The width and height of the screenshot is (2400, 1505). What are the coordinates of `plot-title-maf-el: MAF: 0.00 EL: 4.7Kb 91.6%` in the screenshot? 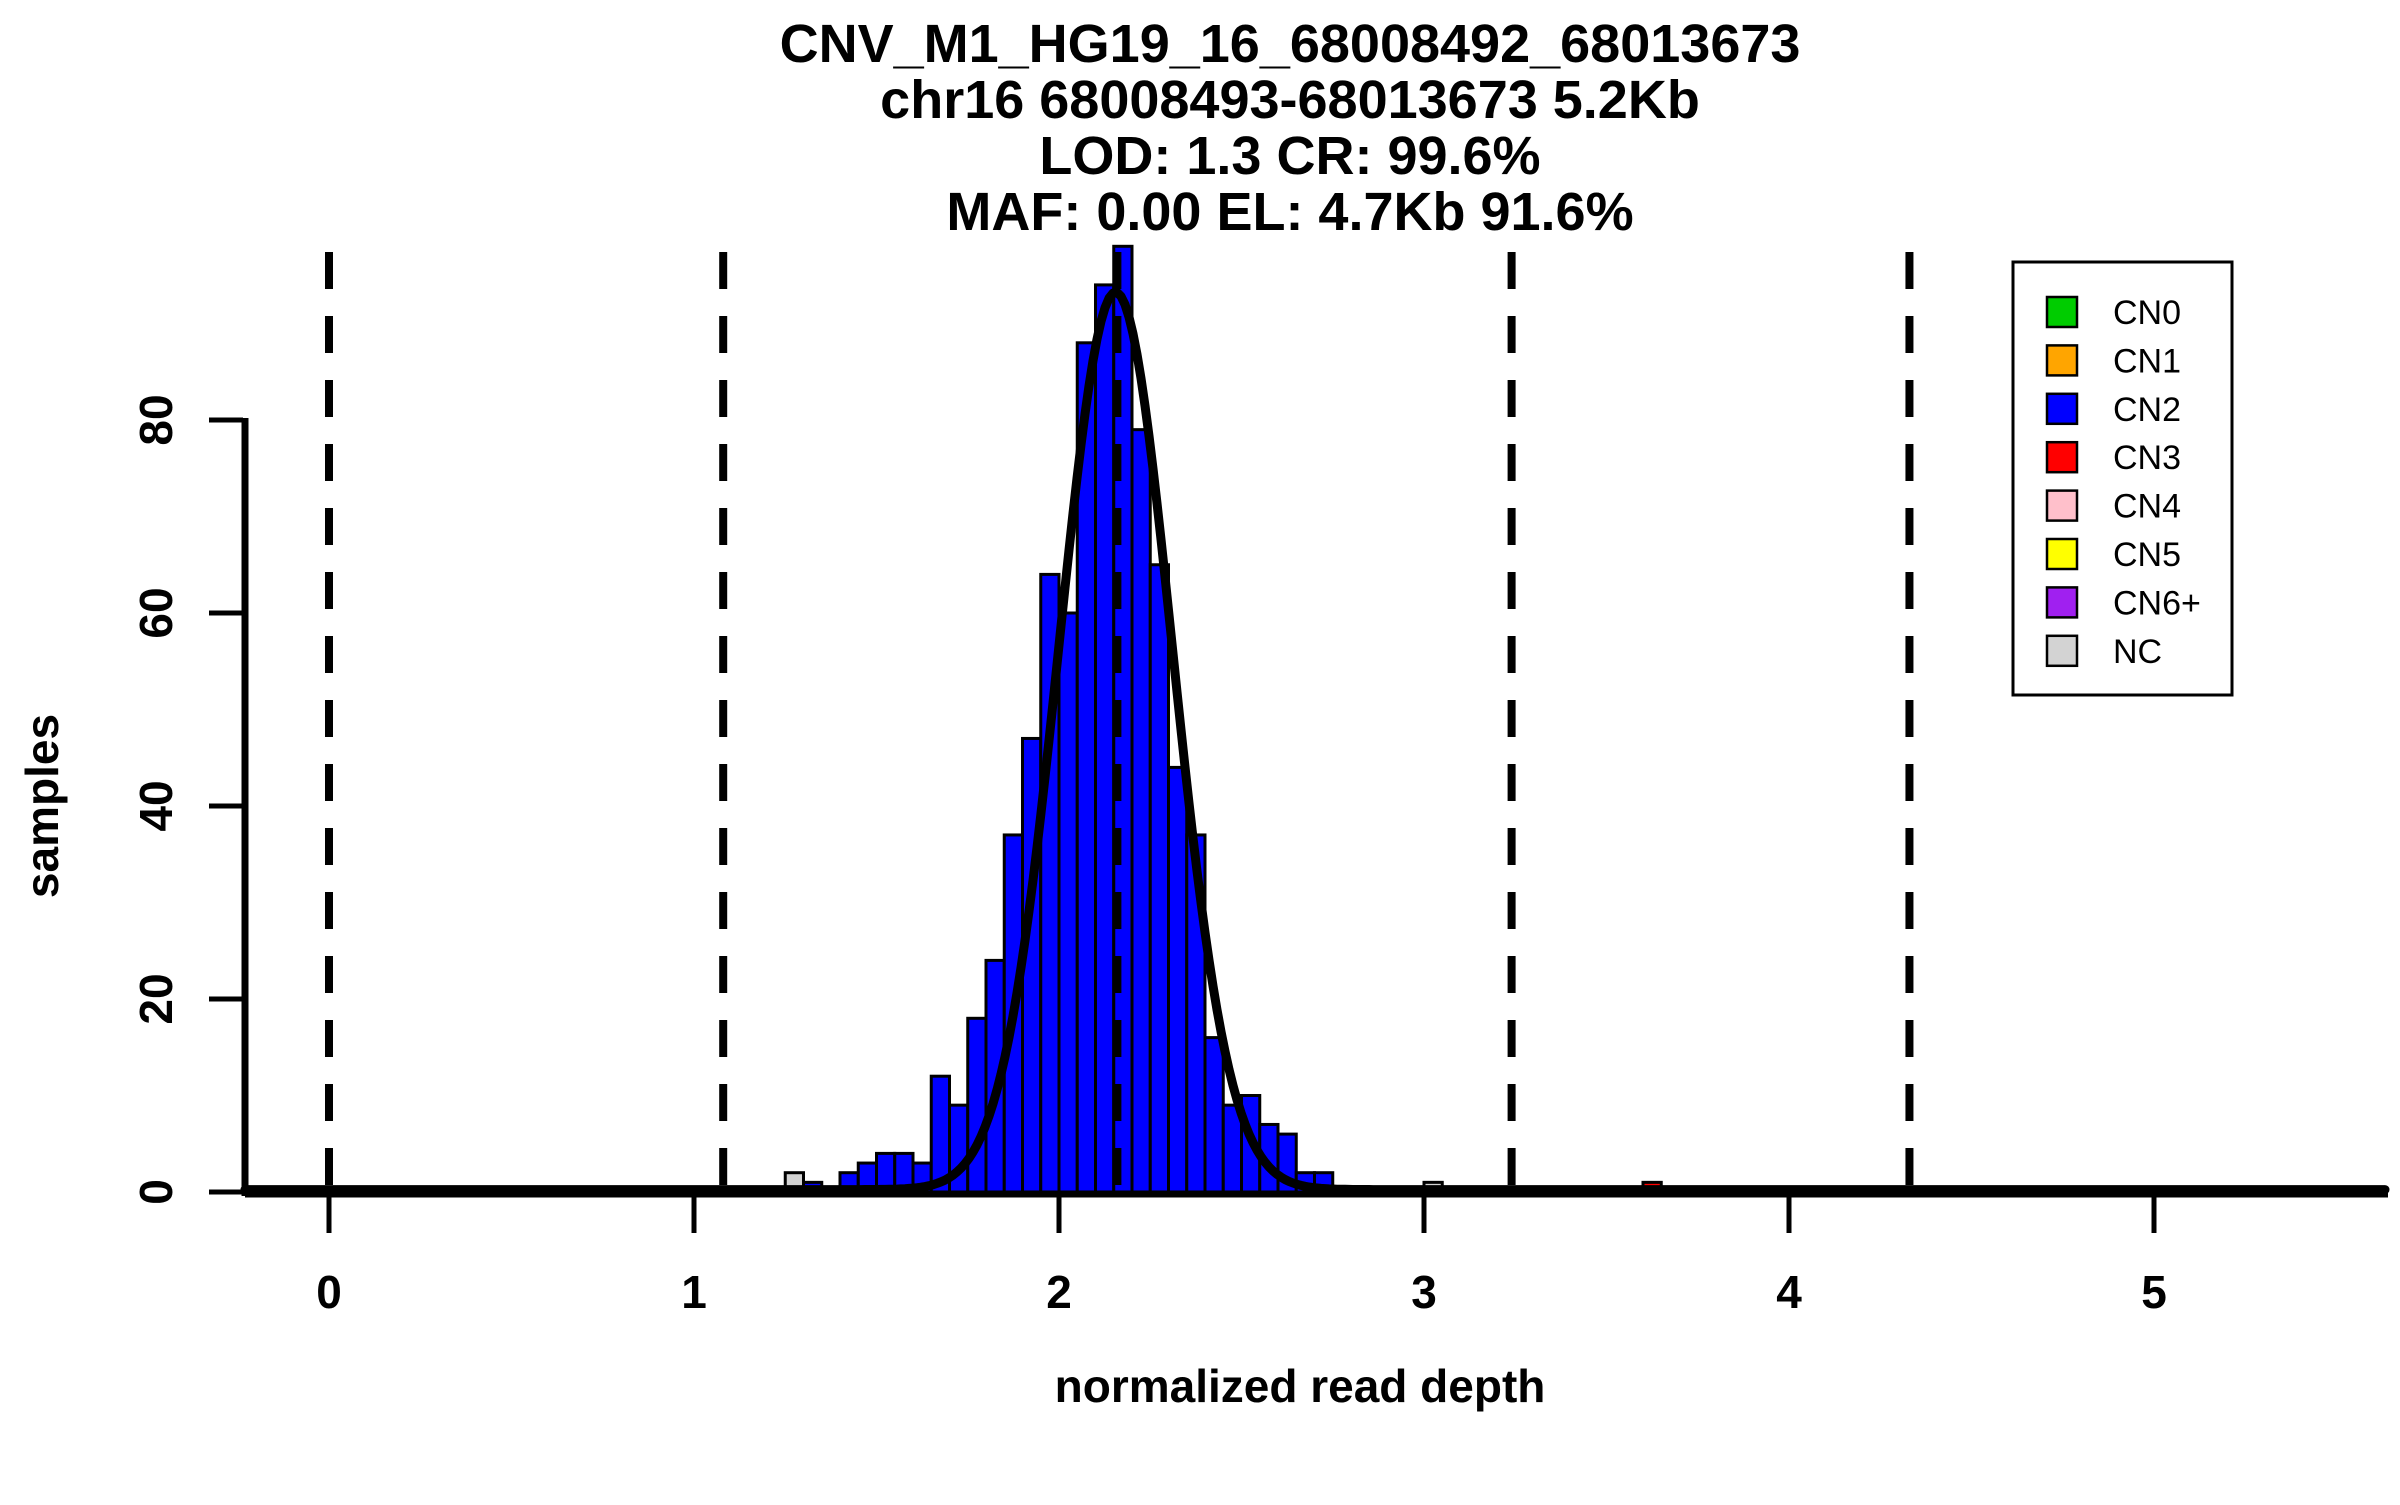 It's located at (1289, 212).